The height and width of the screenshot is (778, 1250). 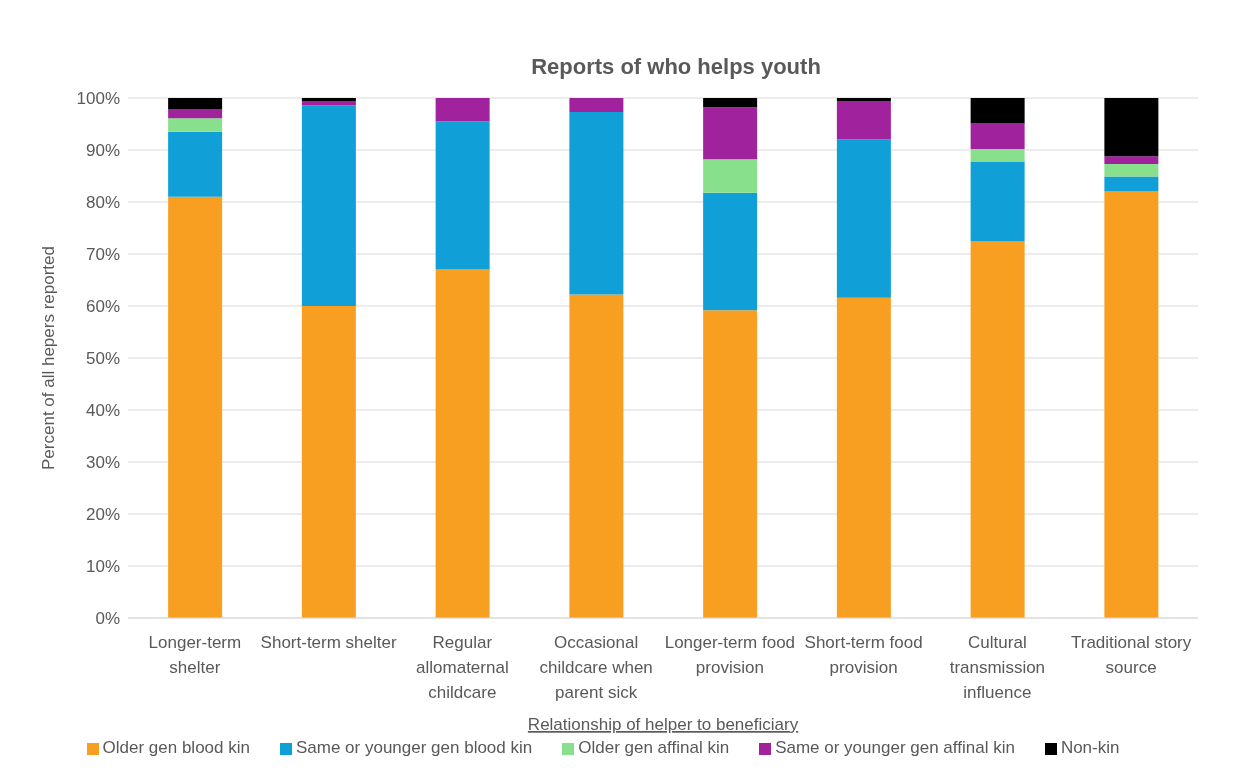 What do you see at coordinates (102, 151) in the screenshot?
I see `y-tick-label: 90%` at bounding box center [102, 151].